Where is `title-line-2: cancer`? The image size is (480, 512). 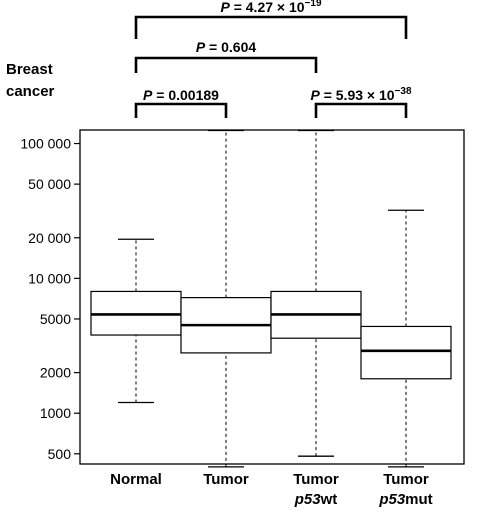
title-line-2: cancer is located at coordinates (30, 91).